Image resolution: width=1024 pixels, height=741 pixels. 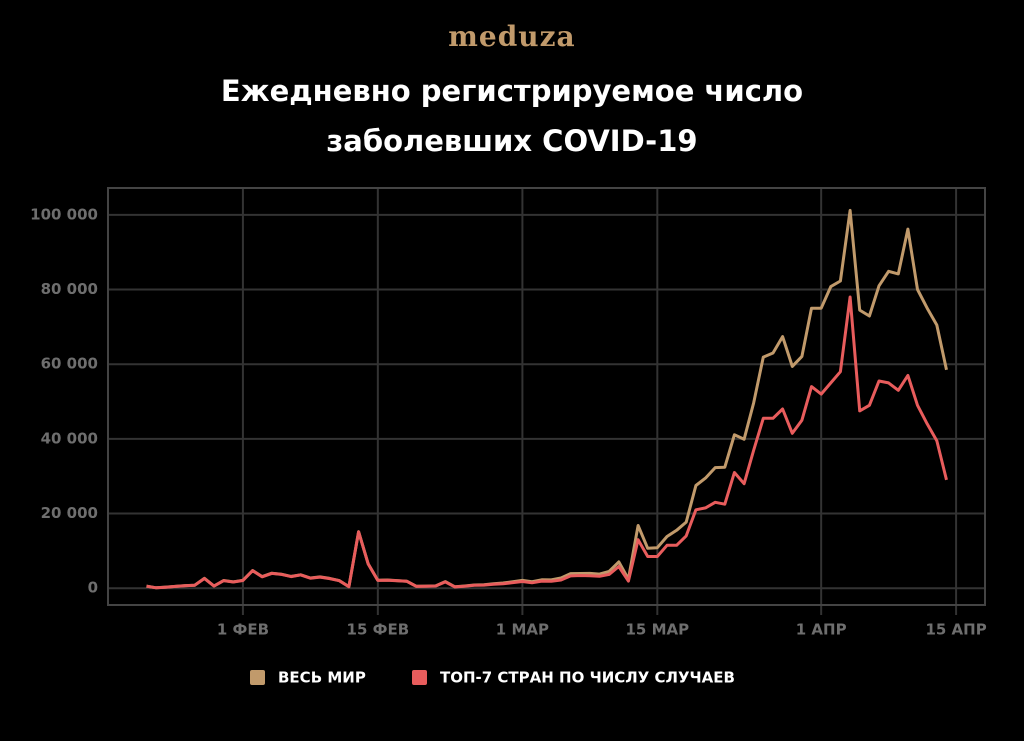 What do you see at coordinates (243, 630) in the screenshot?
I see `x-tick-label: 1 ФЕВ` at bounding box center [243, 630].